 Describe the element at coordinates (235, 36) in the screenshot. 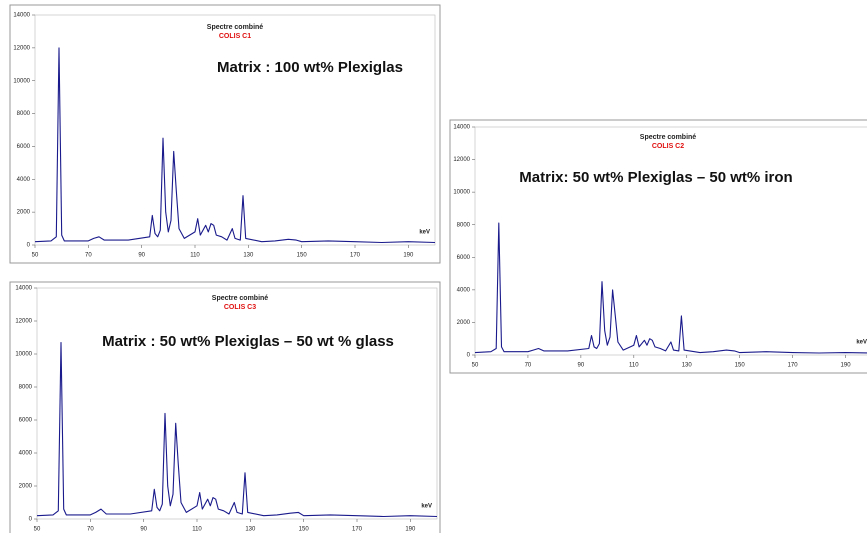

I see `chart-subtitle: COLIS C1` at that location.